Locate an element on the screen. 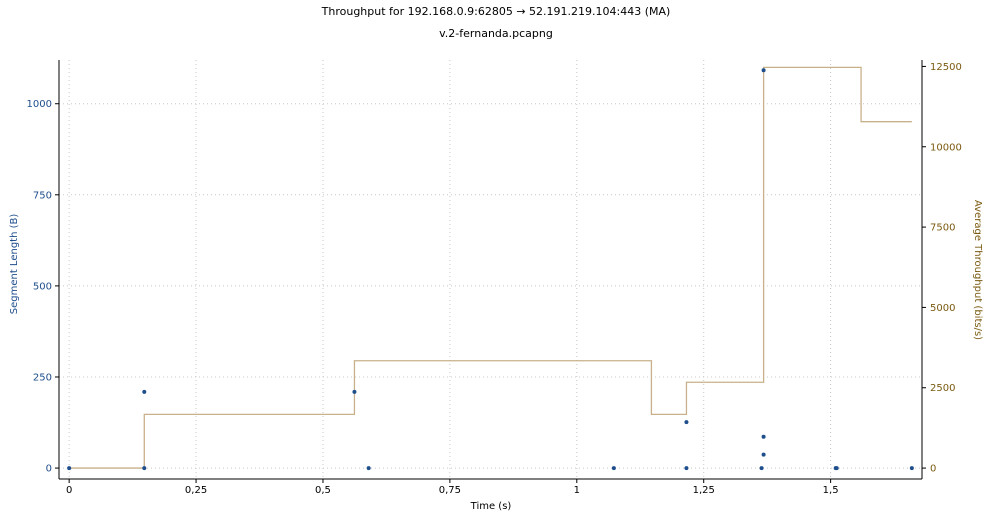  y-tick-label: 1000 is located at coordinates (39, 104).